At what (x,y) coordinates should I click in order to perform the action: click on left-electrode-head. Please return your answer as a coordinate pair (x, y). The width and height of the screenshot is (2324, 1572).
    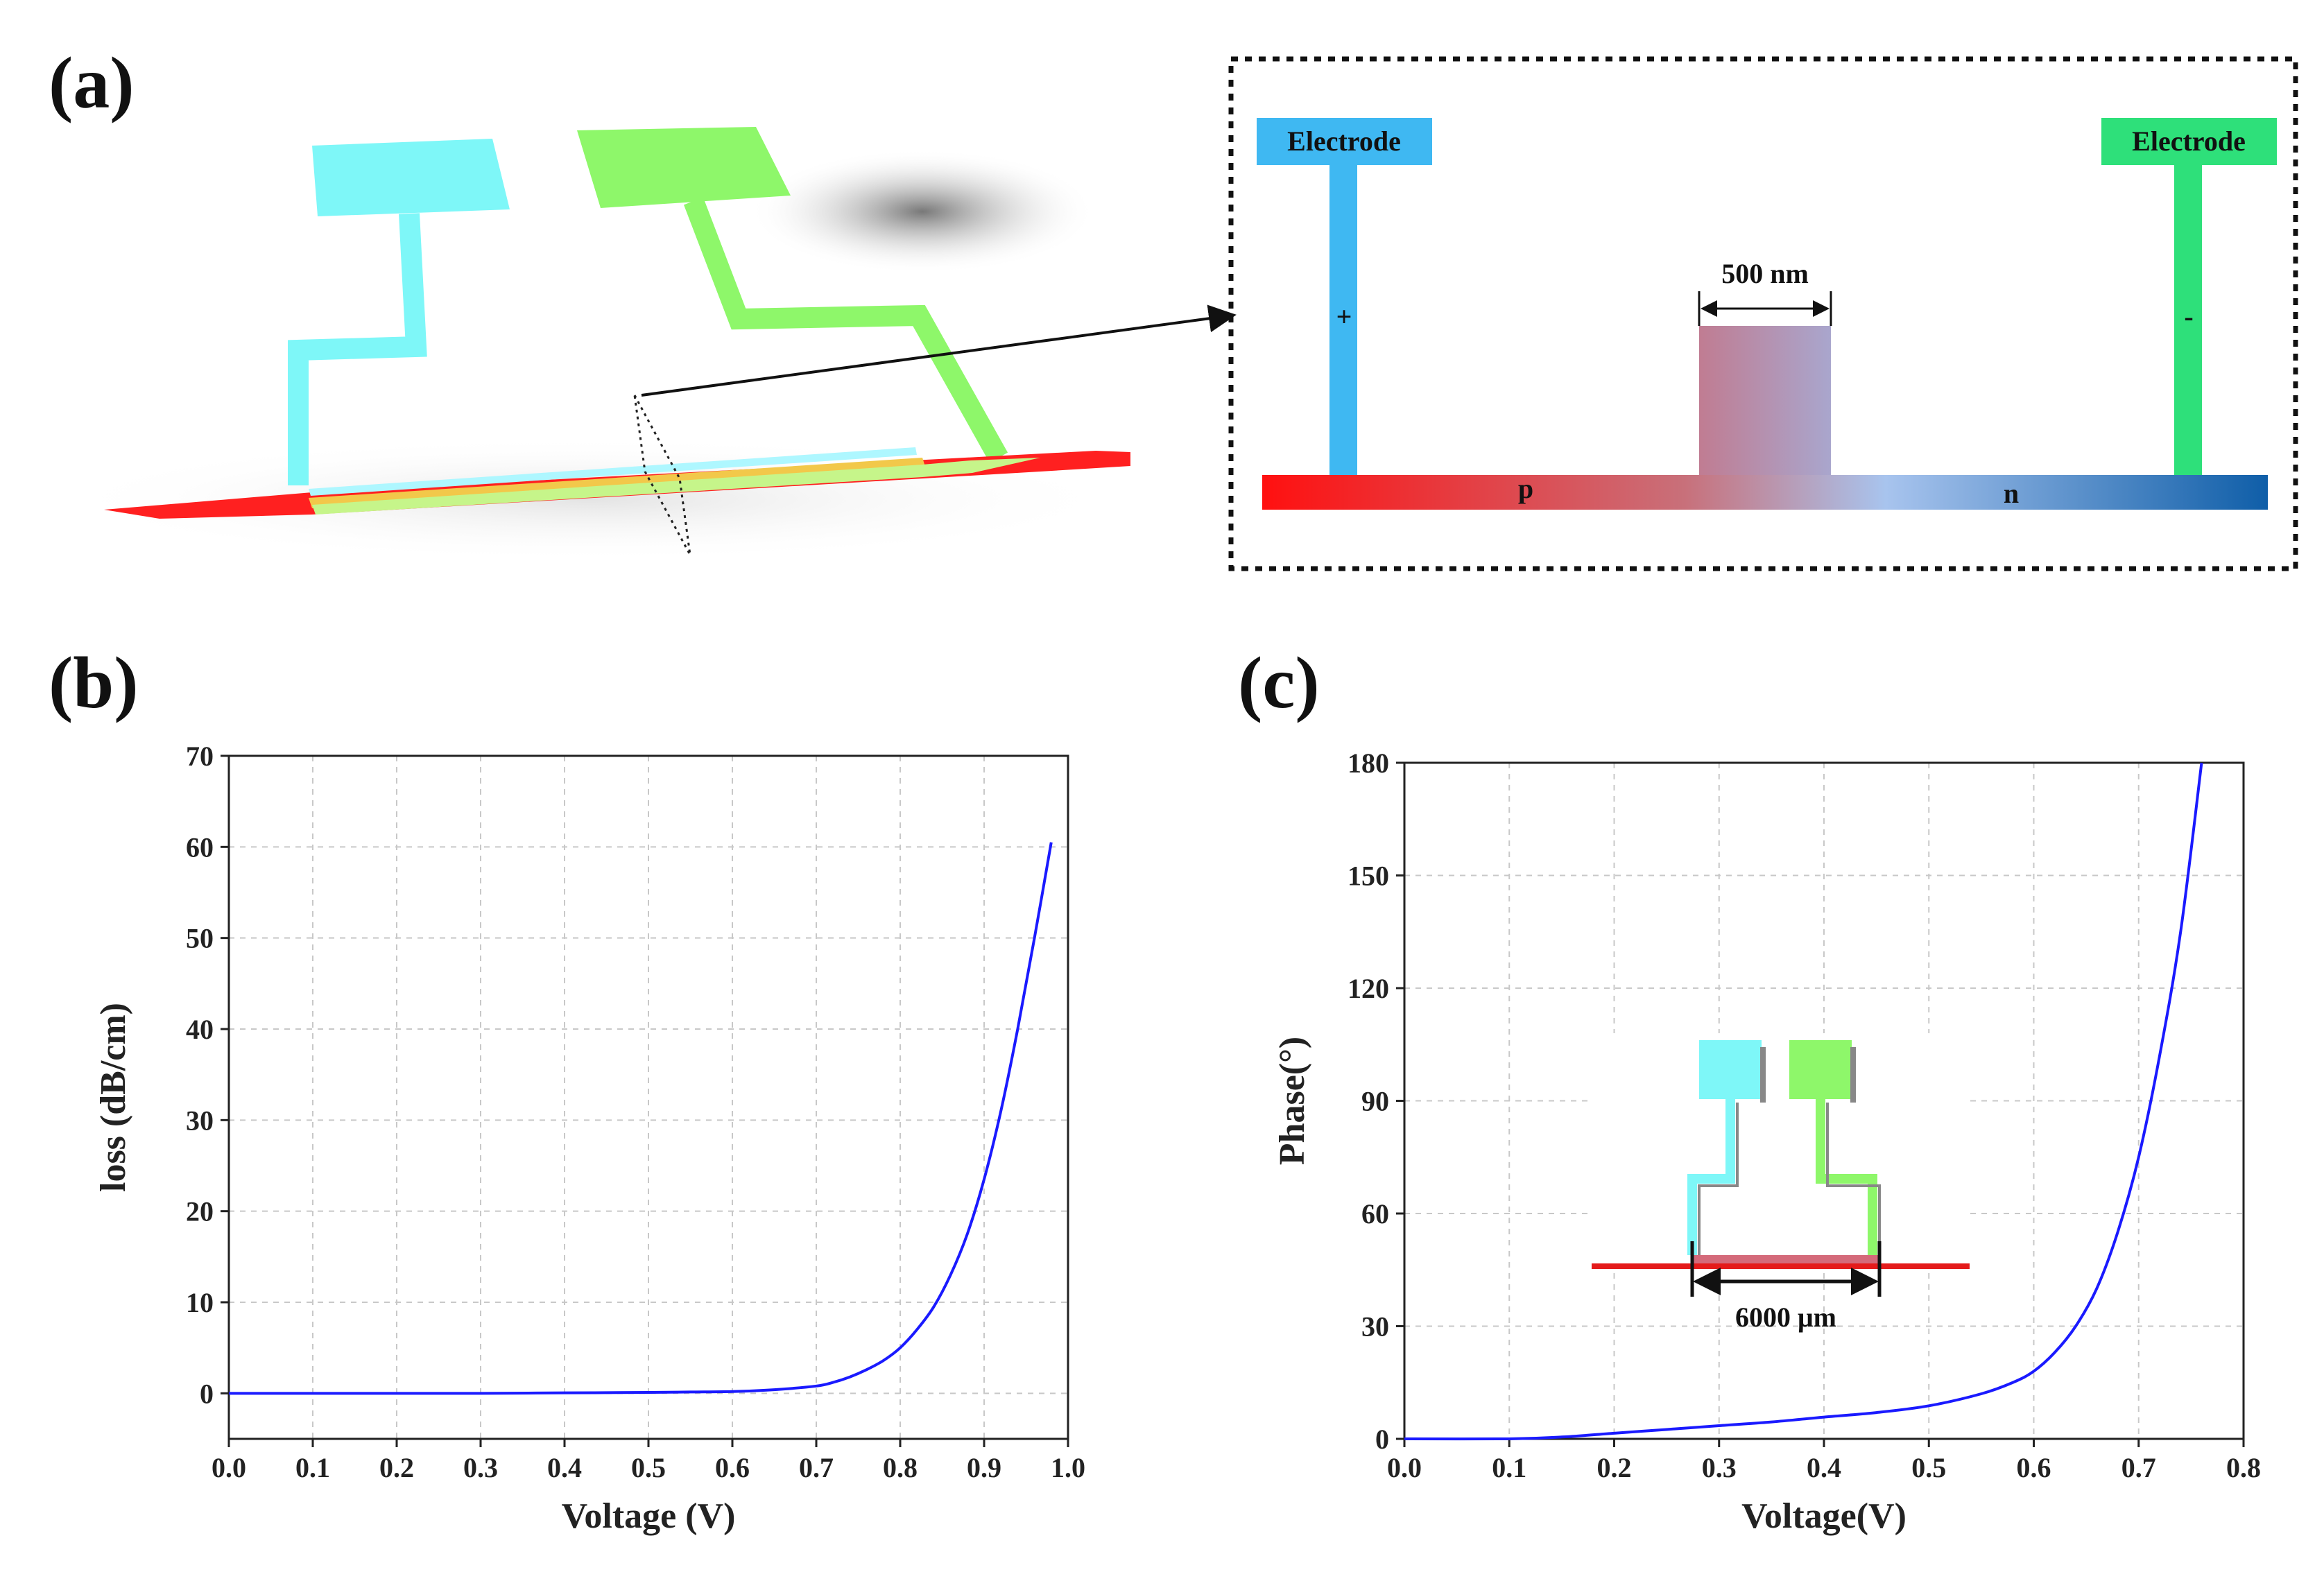
    Looking at the image, I should click on (1344, 141).